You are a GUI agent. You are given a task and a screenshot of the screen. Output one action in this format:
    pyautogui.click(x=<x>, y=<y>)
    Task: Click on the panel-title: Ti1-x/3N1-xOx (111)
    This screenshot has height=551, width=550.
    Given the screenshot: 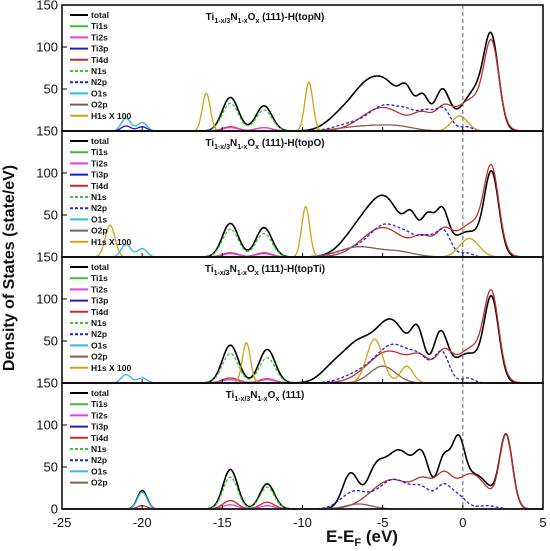 What is the action you would take?
    pyautogui.click(x=265, y=396)
    